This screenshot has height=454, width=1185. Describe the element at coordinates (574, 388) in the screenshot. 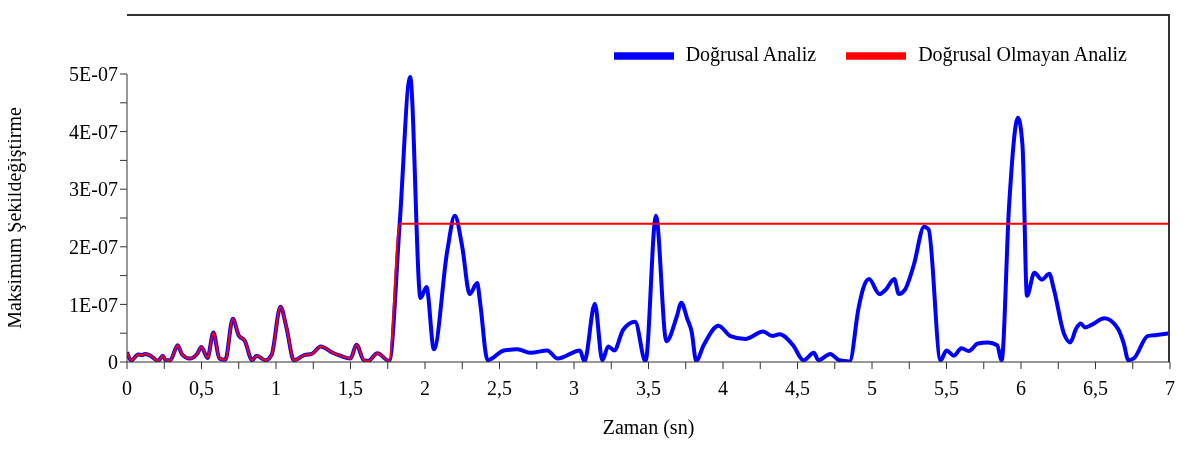

I see `x-tick-label: 3` at that location.